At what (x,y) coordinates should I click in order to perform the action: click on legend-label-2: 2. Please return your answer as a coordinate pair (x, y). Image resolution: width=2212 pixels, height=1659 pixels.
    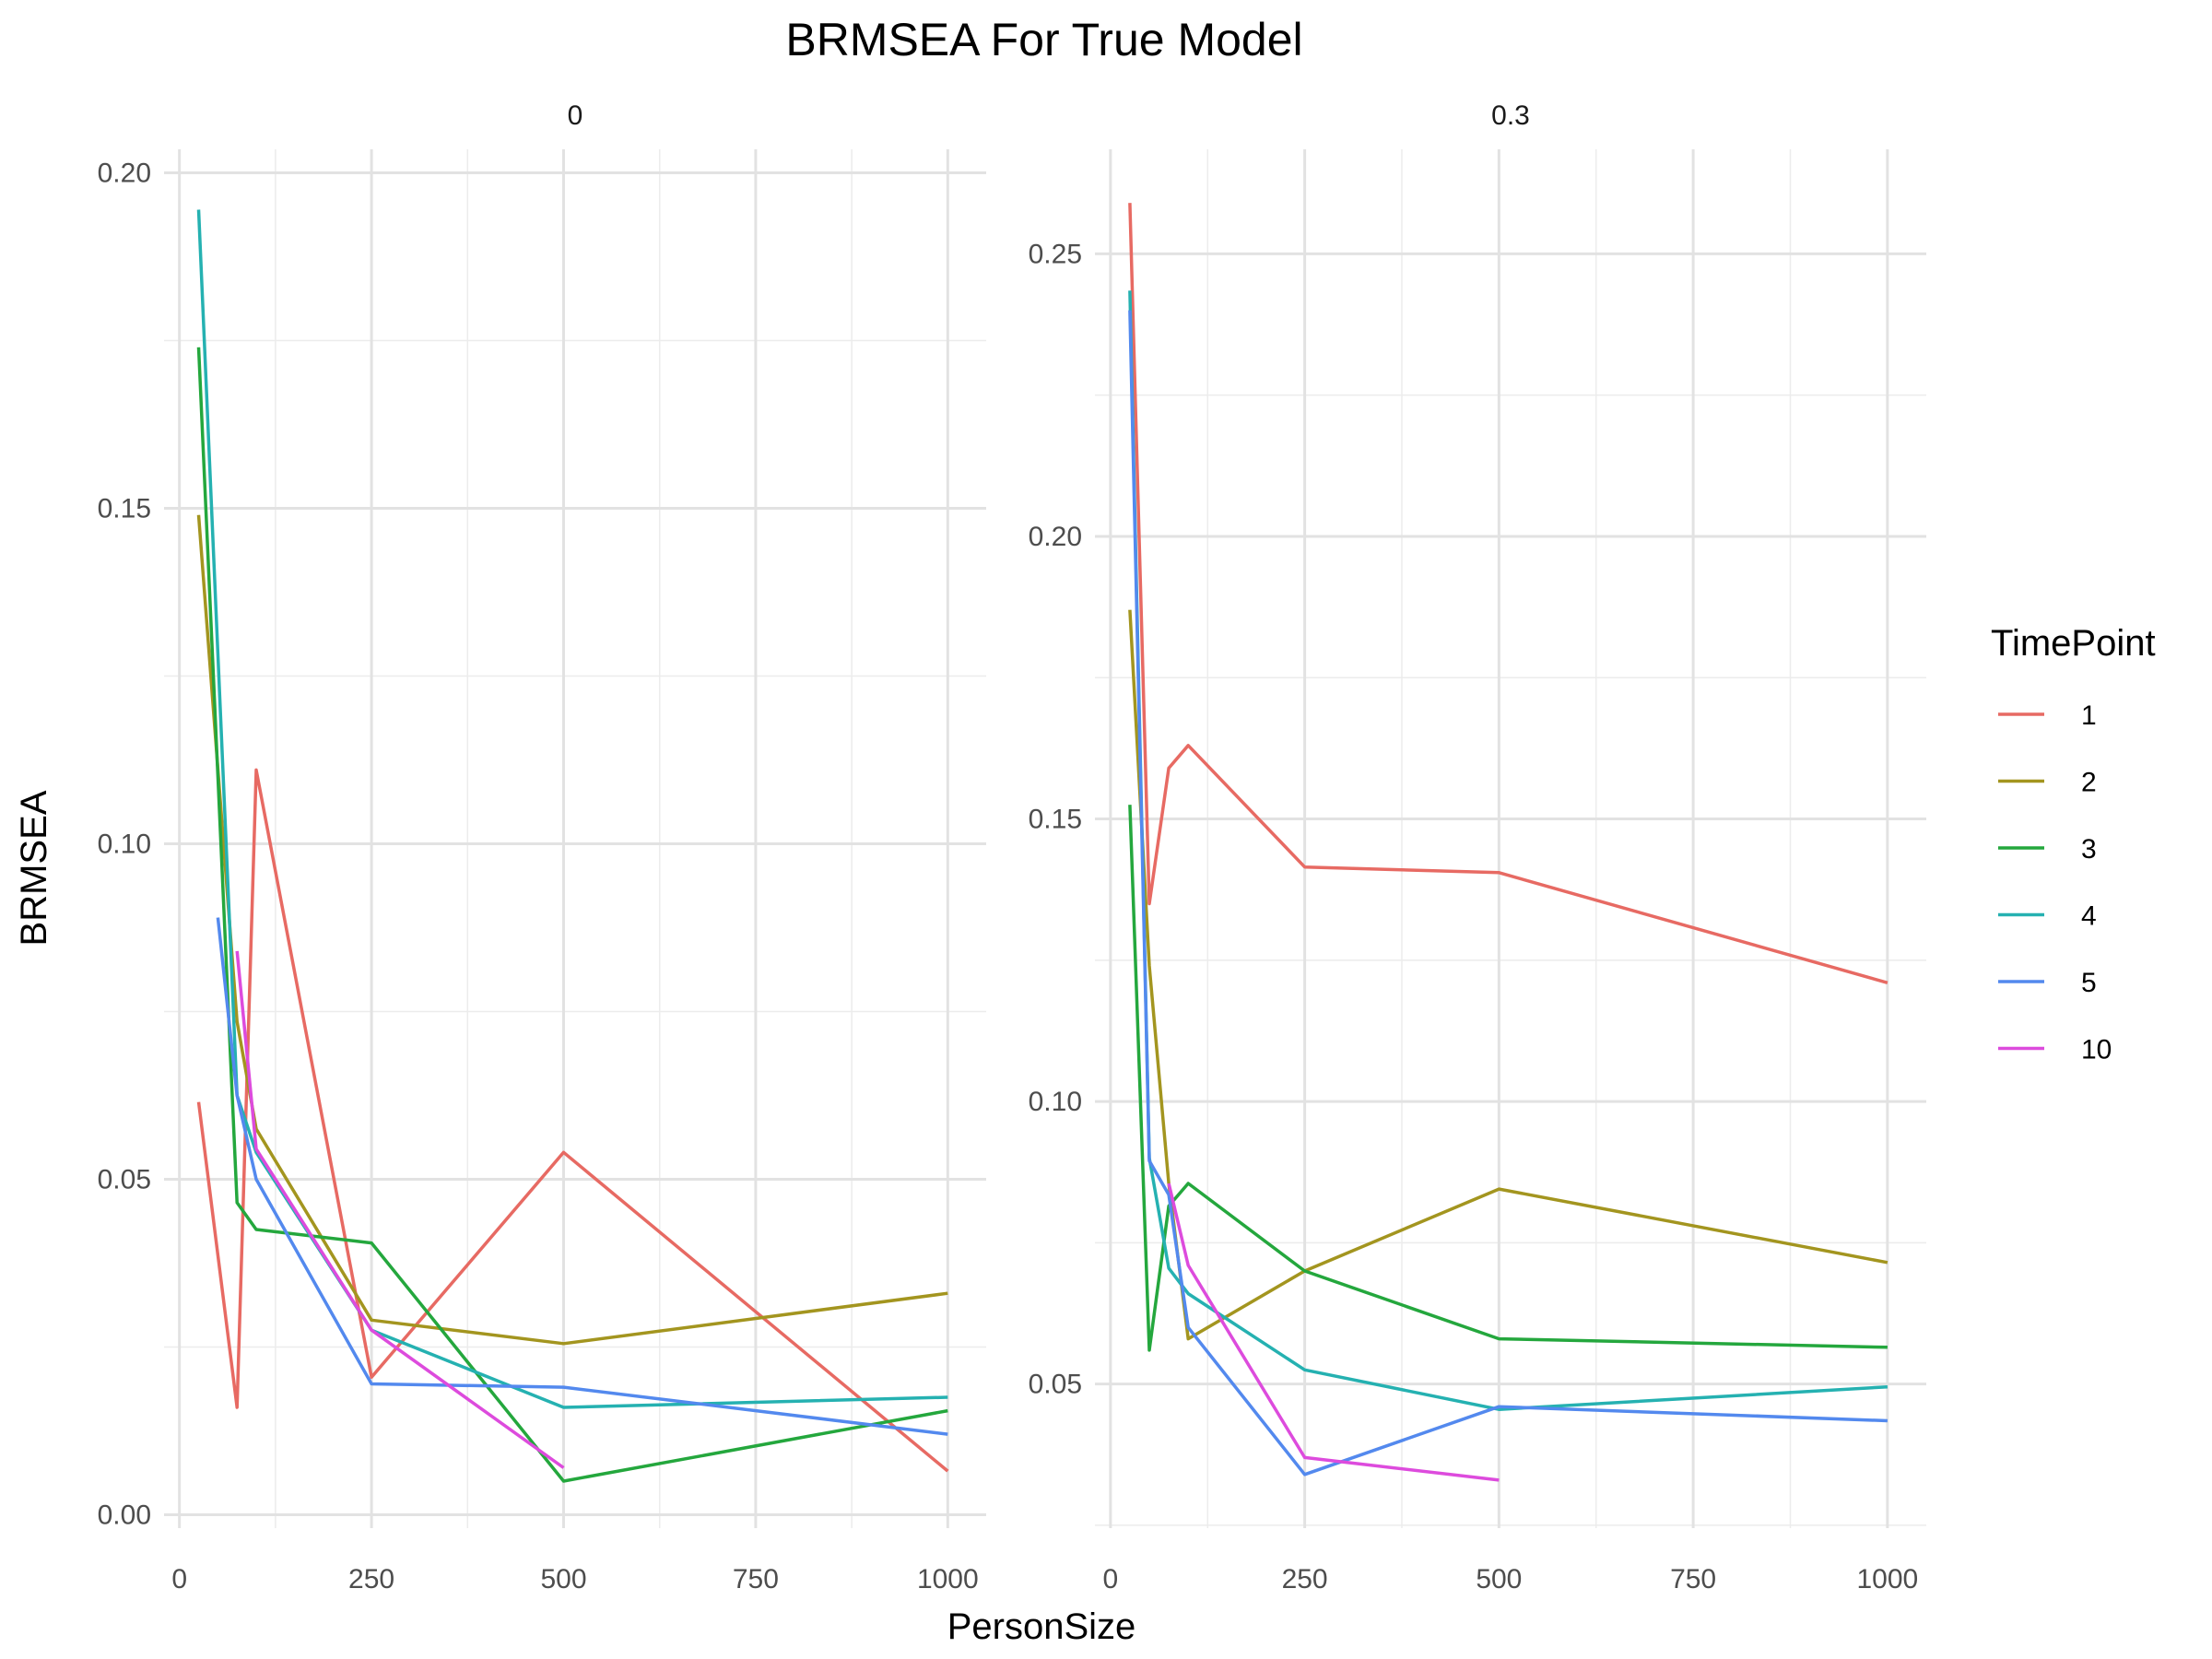
    Looking at the image, I should click on (2089, 783).